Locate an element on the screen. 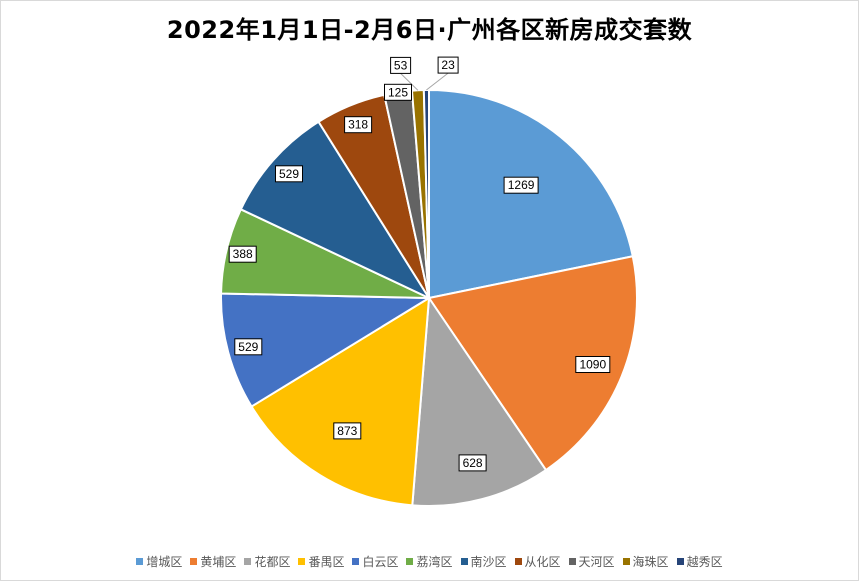  svg-text: 388 is located at coordinates (243, 254).